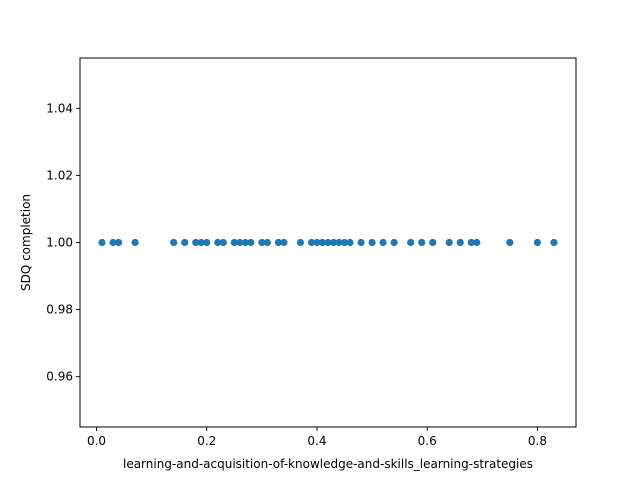  I want to click on x-tick-label: 0.8, so click(537, 441).